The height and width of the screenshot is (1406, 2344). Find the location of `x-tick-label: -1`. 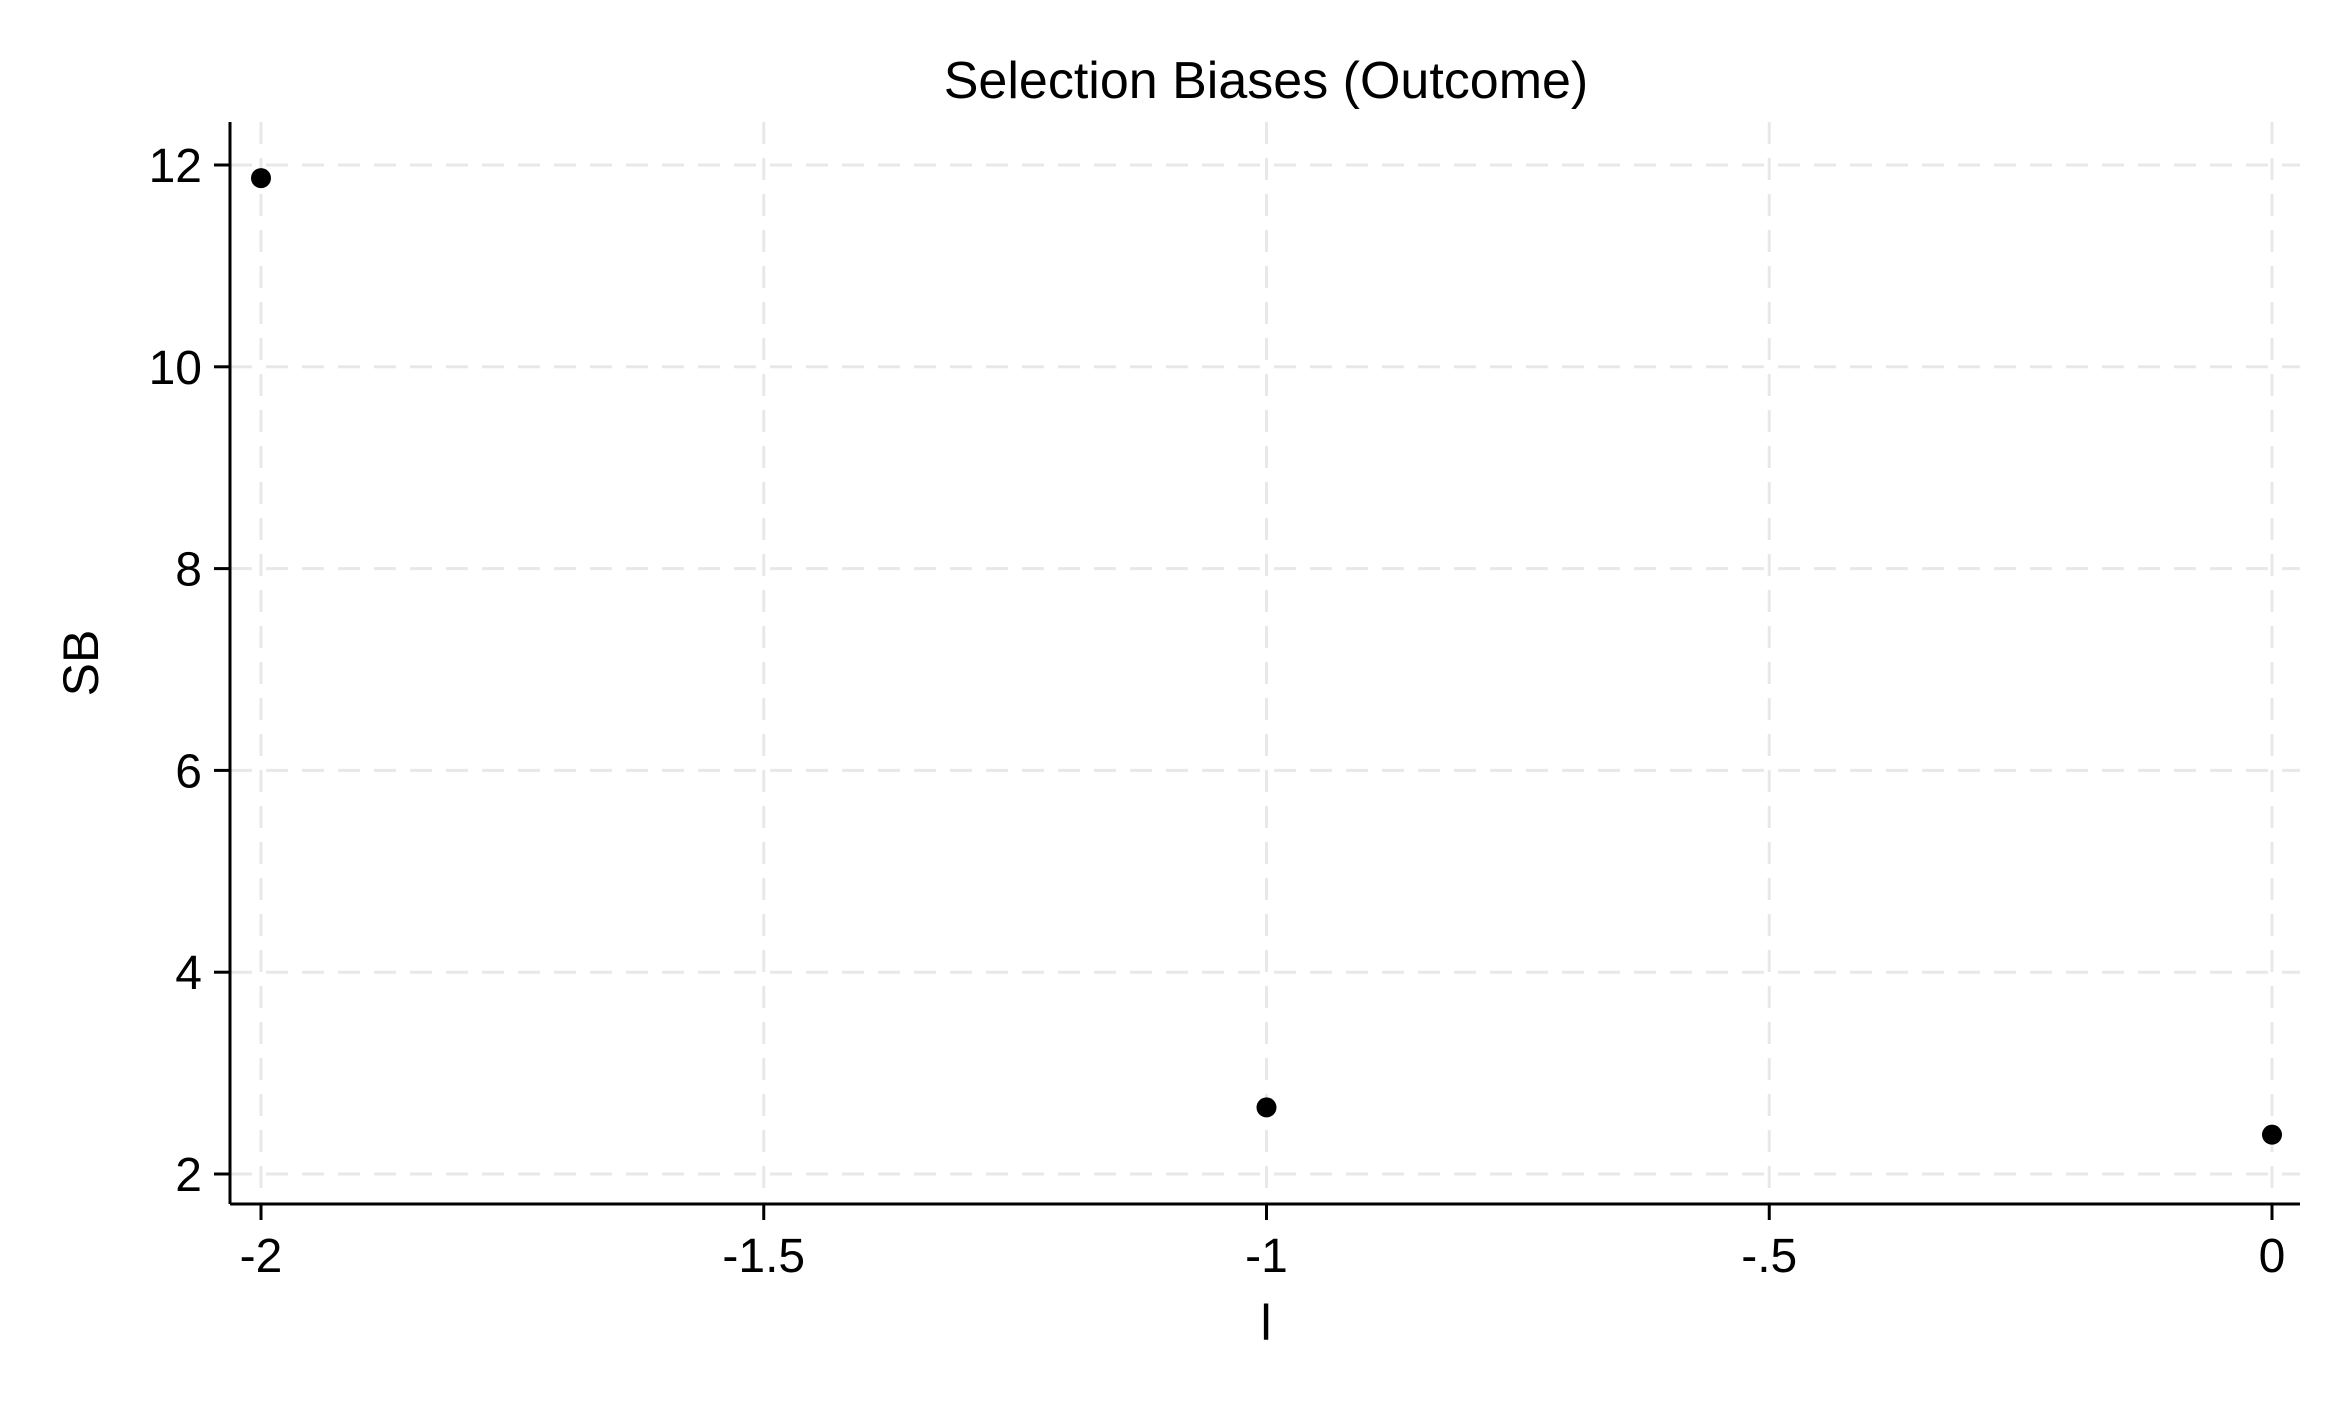

x-tick-label: -1 is located at coordinates (1266, 1256).